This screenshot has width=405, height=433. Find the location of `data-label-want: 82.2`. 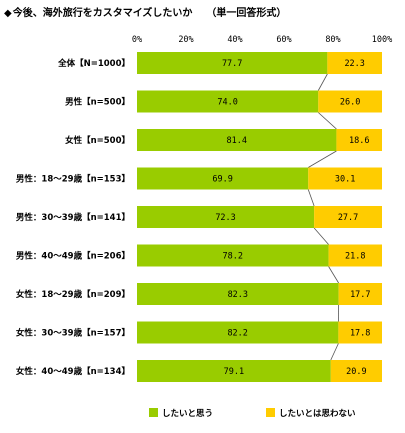

data-label-want: 82.2 is located at coordinates (237, 334).